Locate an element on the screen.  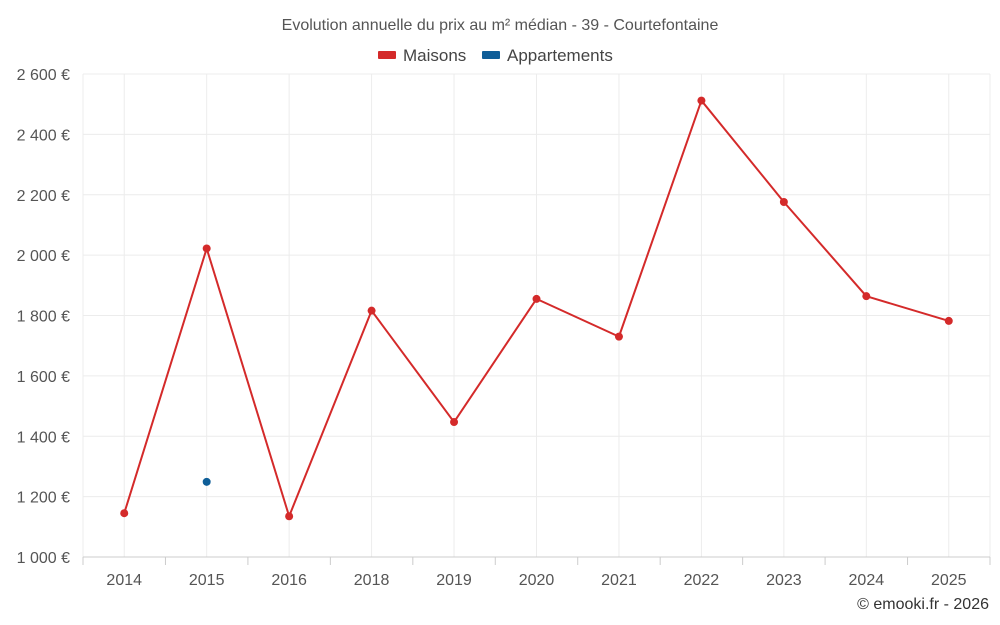
x-tick-label: 2024 is located at coordinates (867, 580).